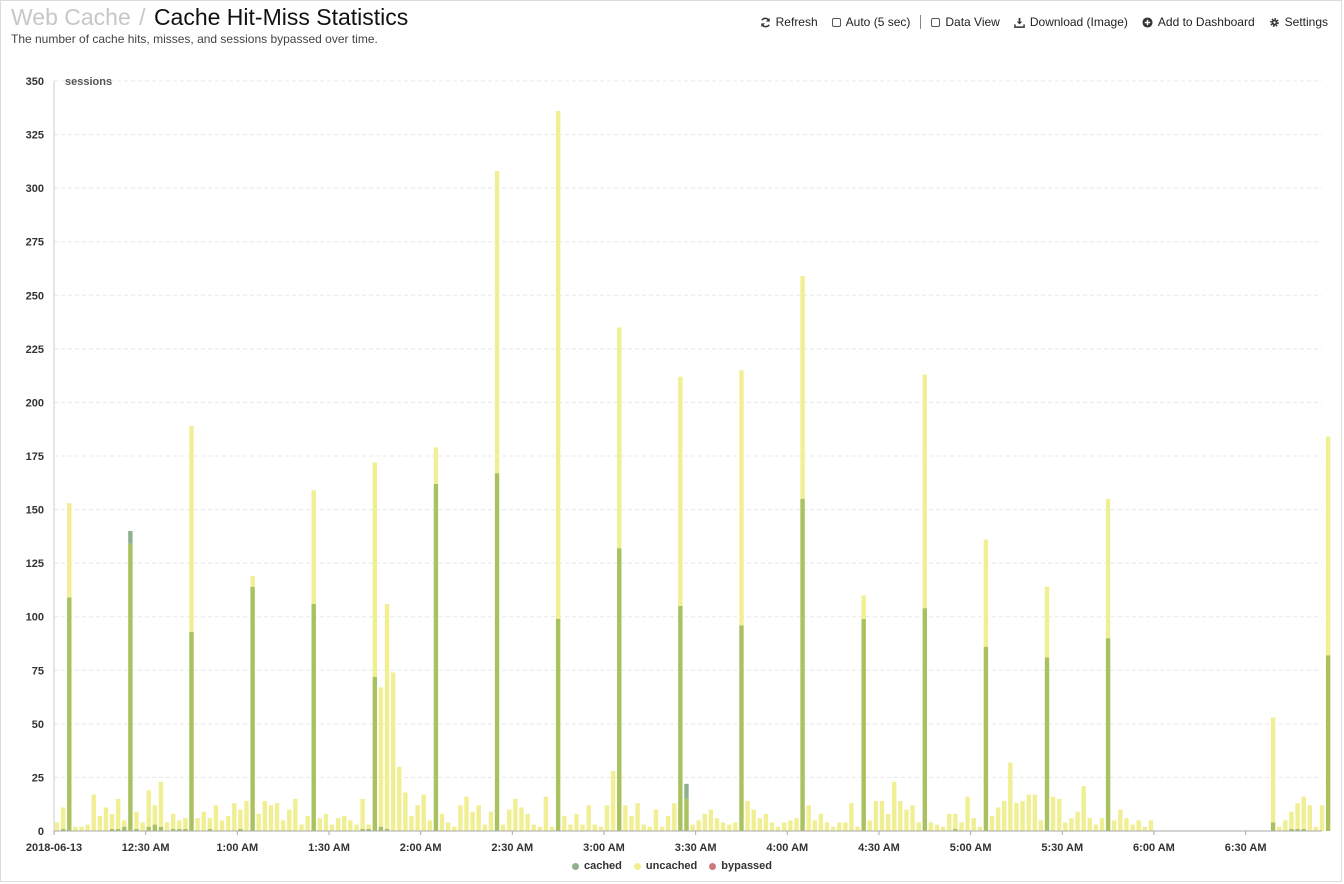  What do you see at coordinates (665, 866) in the screenshot?
I see `legend-item-uncached: uncached` at bounding box center [665, 866].